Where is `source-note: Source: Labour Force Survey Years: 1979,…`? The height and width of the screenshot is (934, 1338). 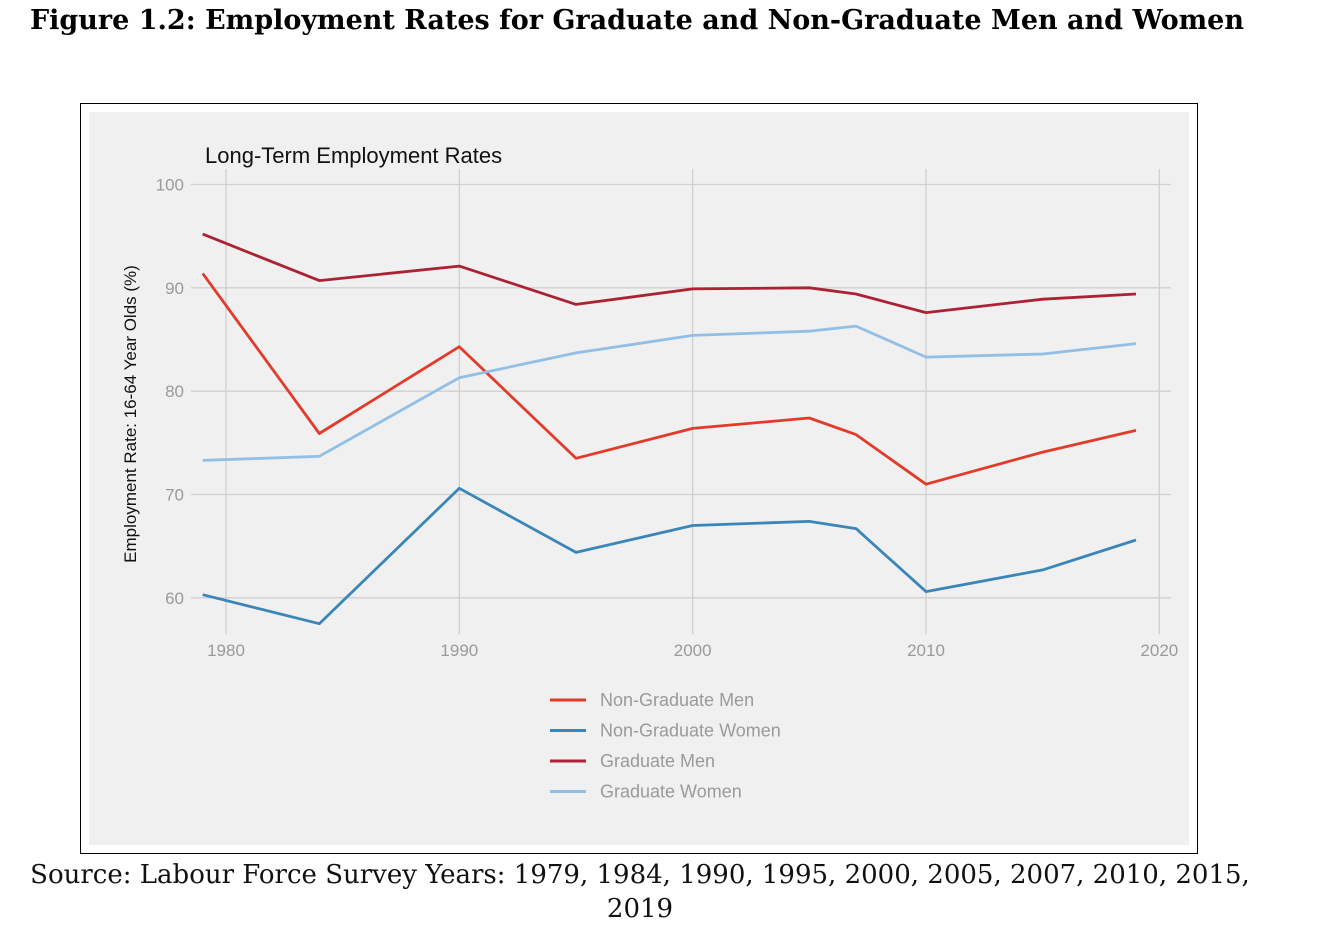
source-note: Source: Labour Force Survey Years: 1979,… is located at coordinates (640, 892).